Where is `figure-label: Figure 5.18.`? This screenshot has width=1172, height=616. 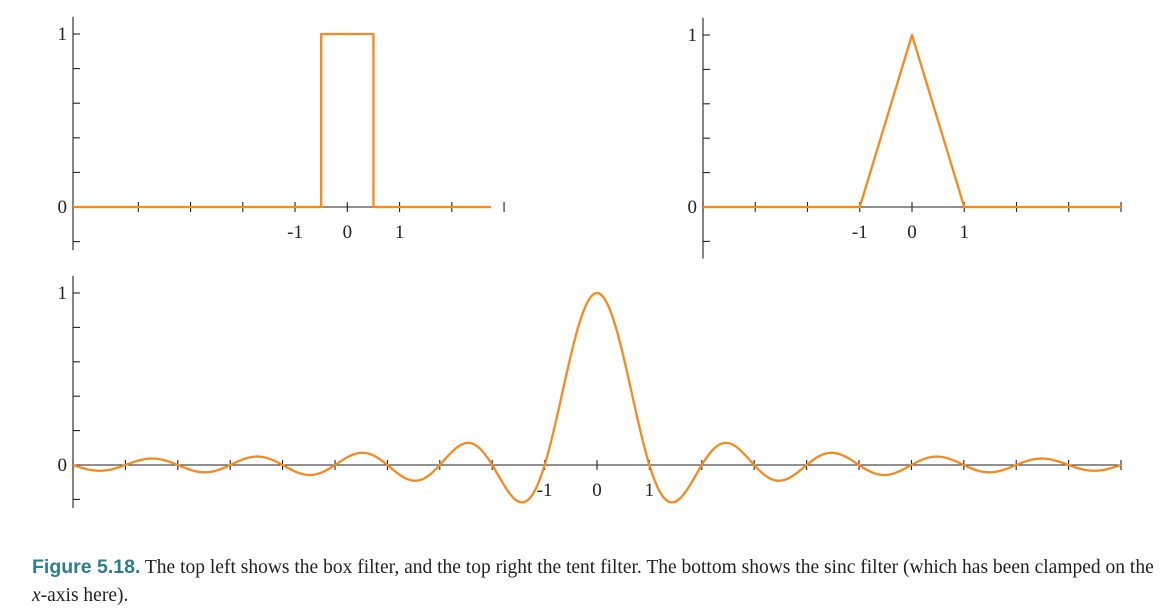 figure-label: Figure 5.18. is located at coordinates (86, 567).